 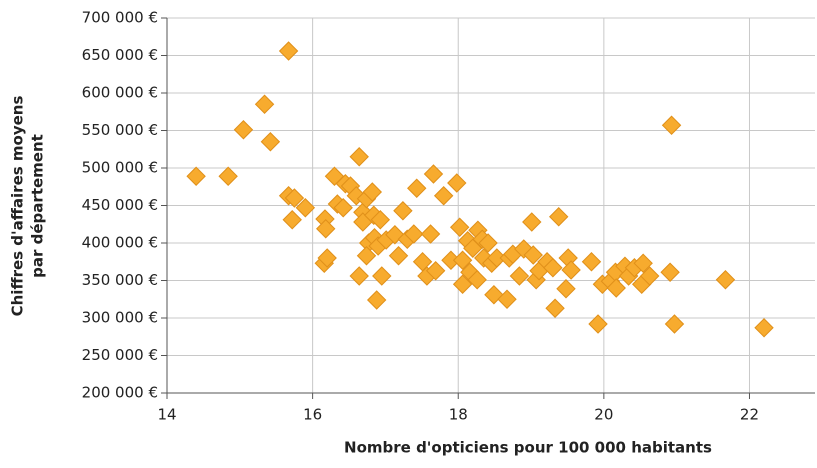 What do you see at coordinates (120, 93) in the screenshot?
I see `y-tick-label: 600 000 €` at bounding box center [120, 93].